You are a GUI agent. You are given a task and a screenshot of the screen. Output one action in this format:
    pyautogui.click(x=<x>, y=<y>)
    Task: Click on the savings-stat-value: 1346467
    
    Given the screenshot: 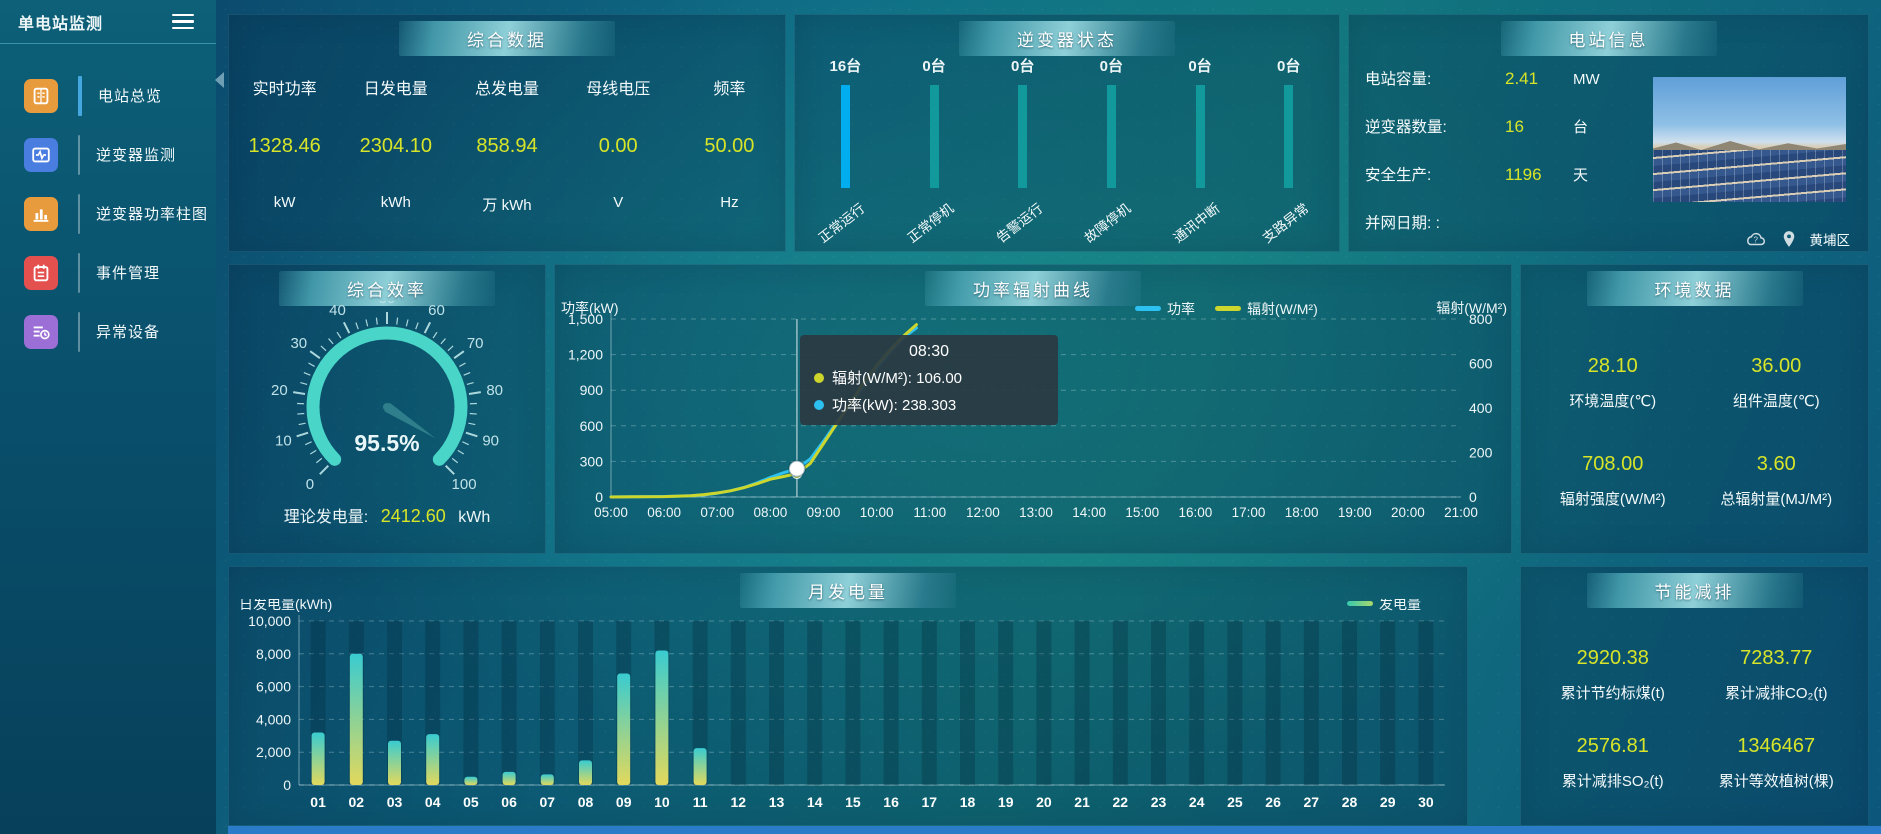 What is the action you would take?
    pyautogui.click(x=1776, y=746)
    